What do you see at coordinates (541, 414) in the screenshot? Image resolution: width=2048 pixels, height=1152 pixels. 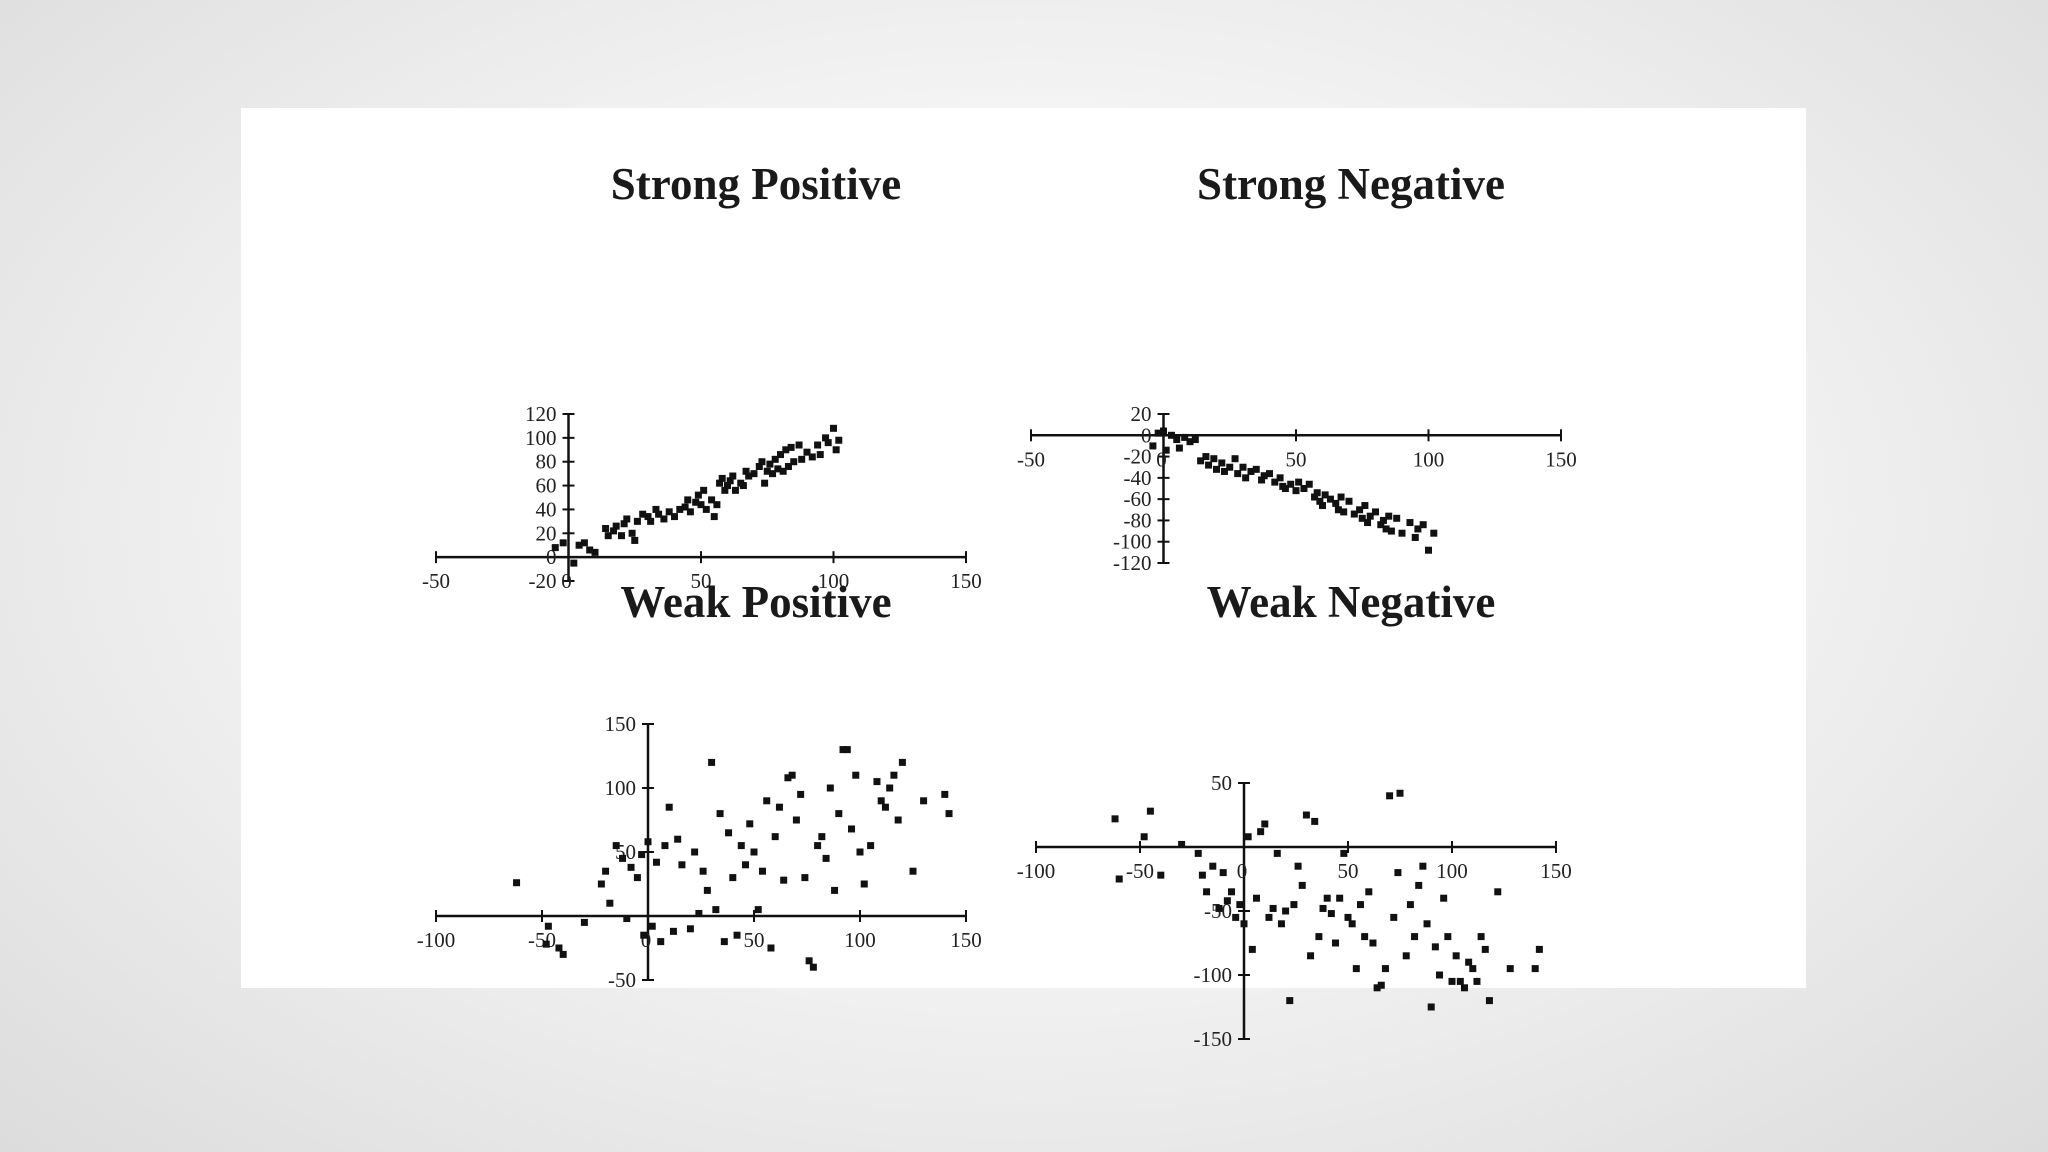 I see `y-tick-label: 120` at bounding box center [541, 414].